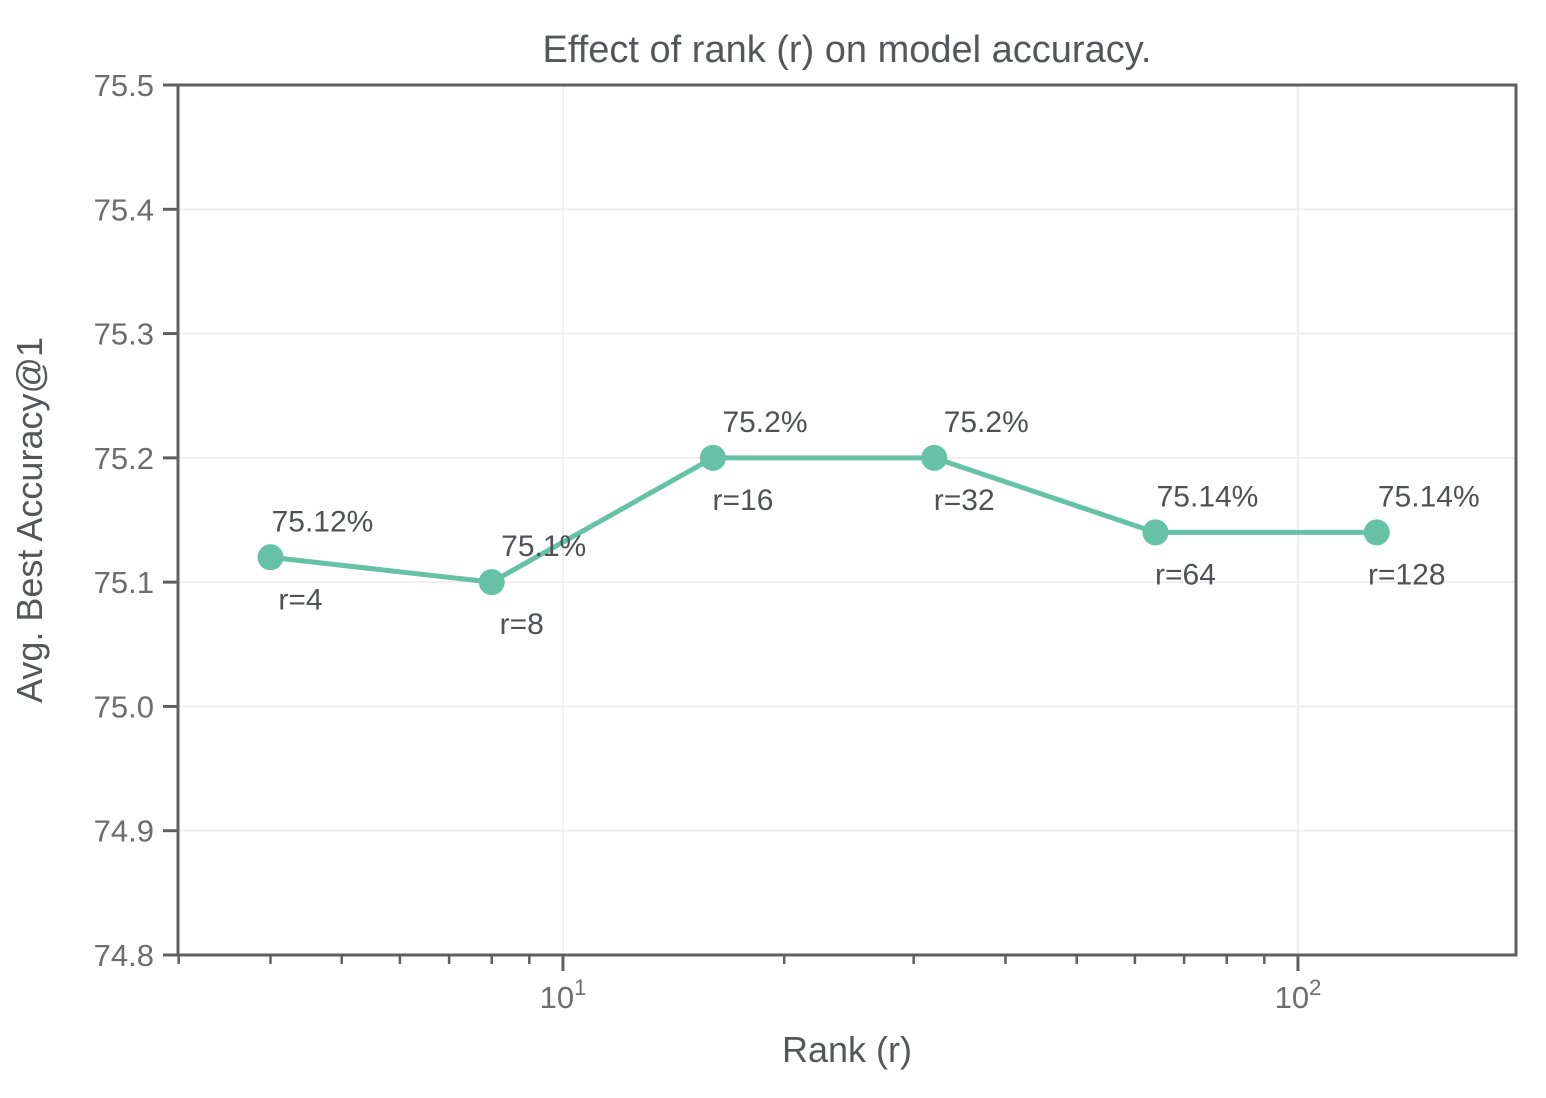 This screenshot has height=1098, width=1546. What do you see at coordinates (1298, 995) in the screenshot?
I see `x-tick-label: 10²` at bounding box center [1298, 995].